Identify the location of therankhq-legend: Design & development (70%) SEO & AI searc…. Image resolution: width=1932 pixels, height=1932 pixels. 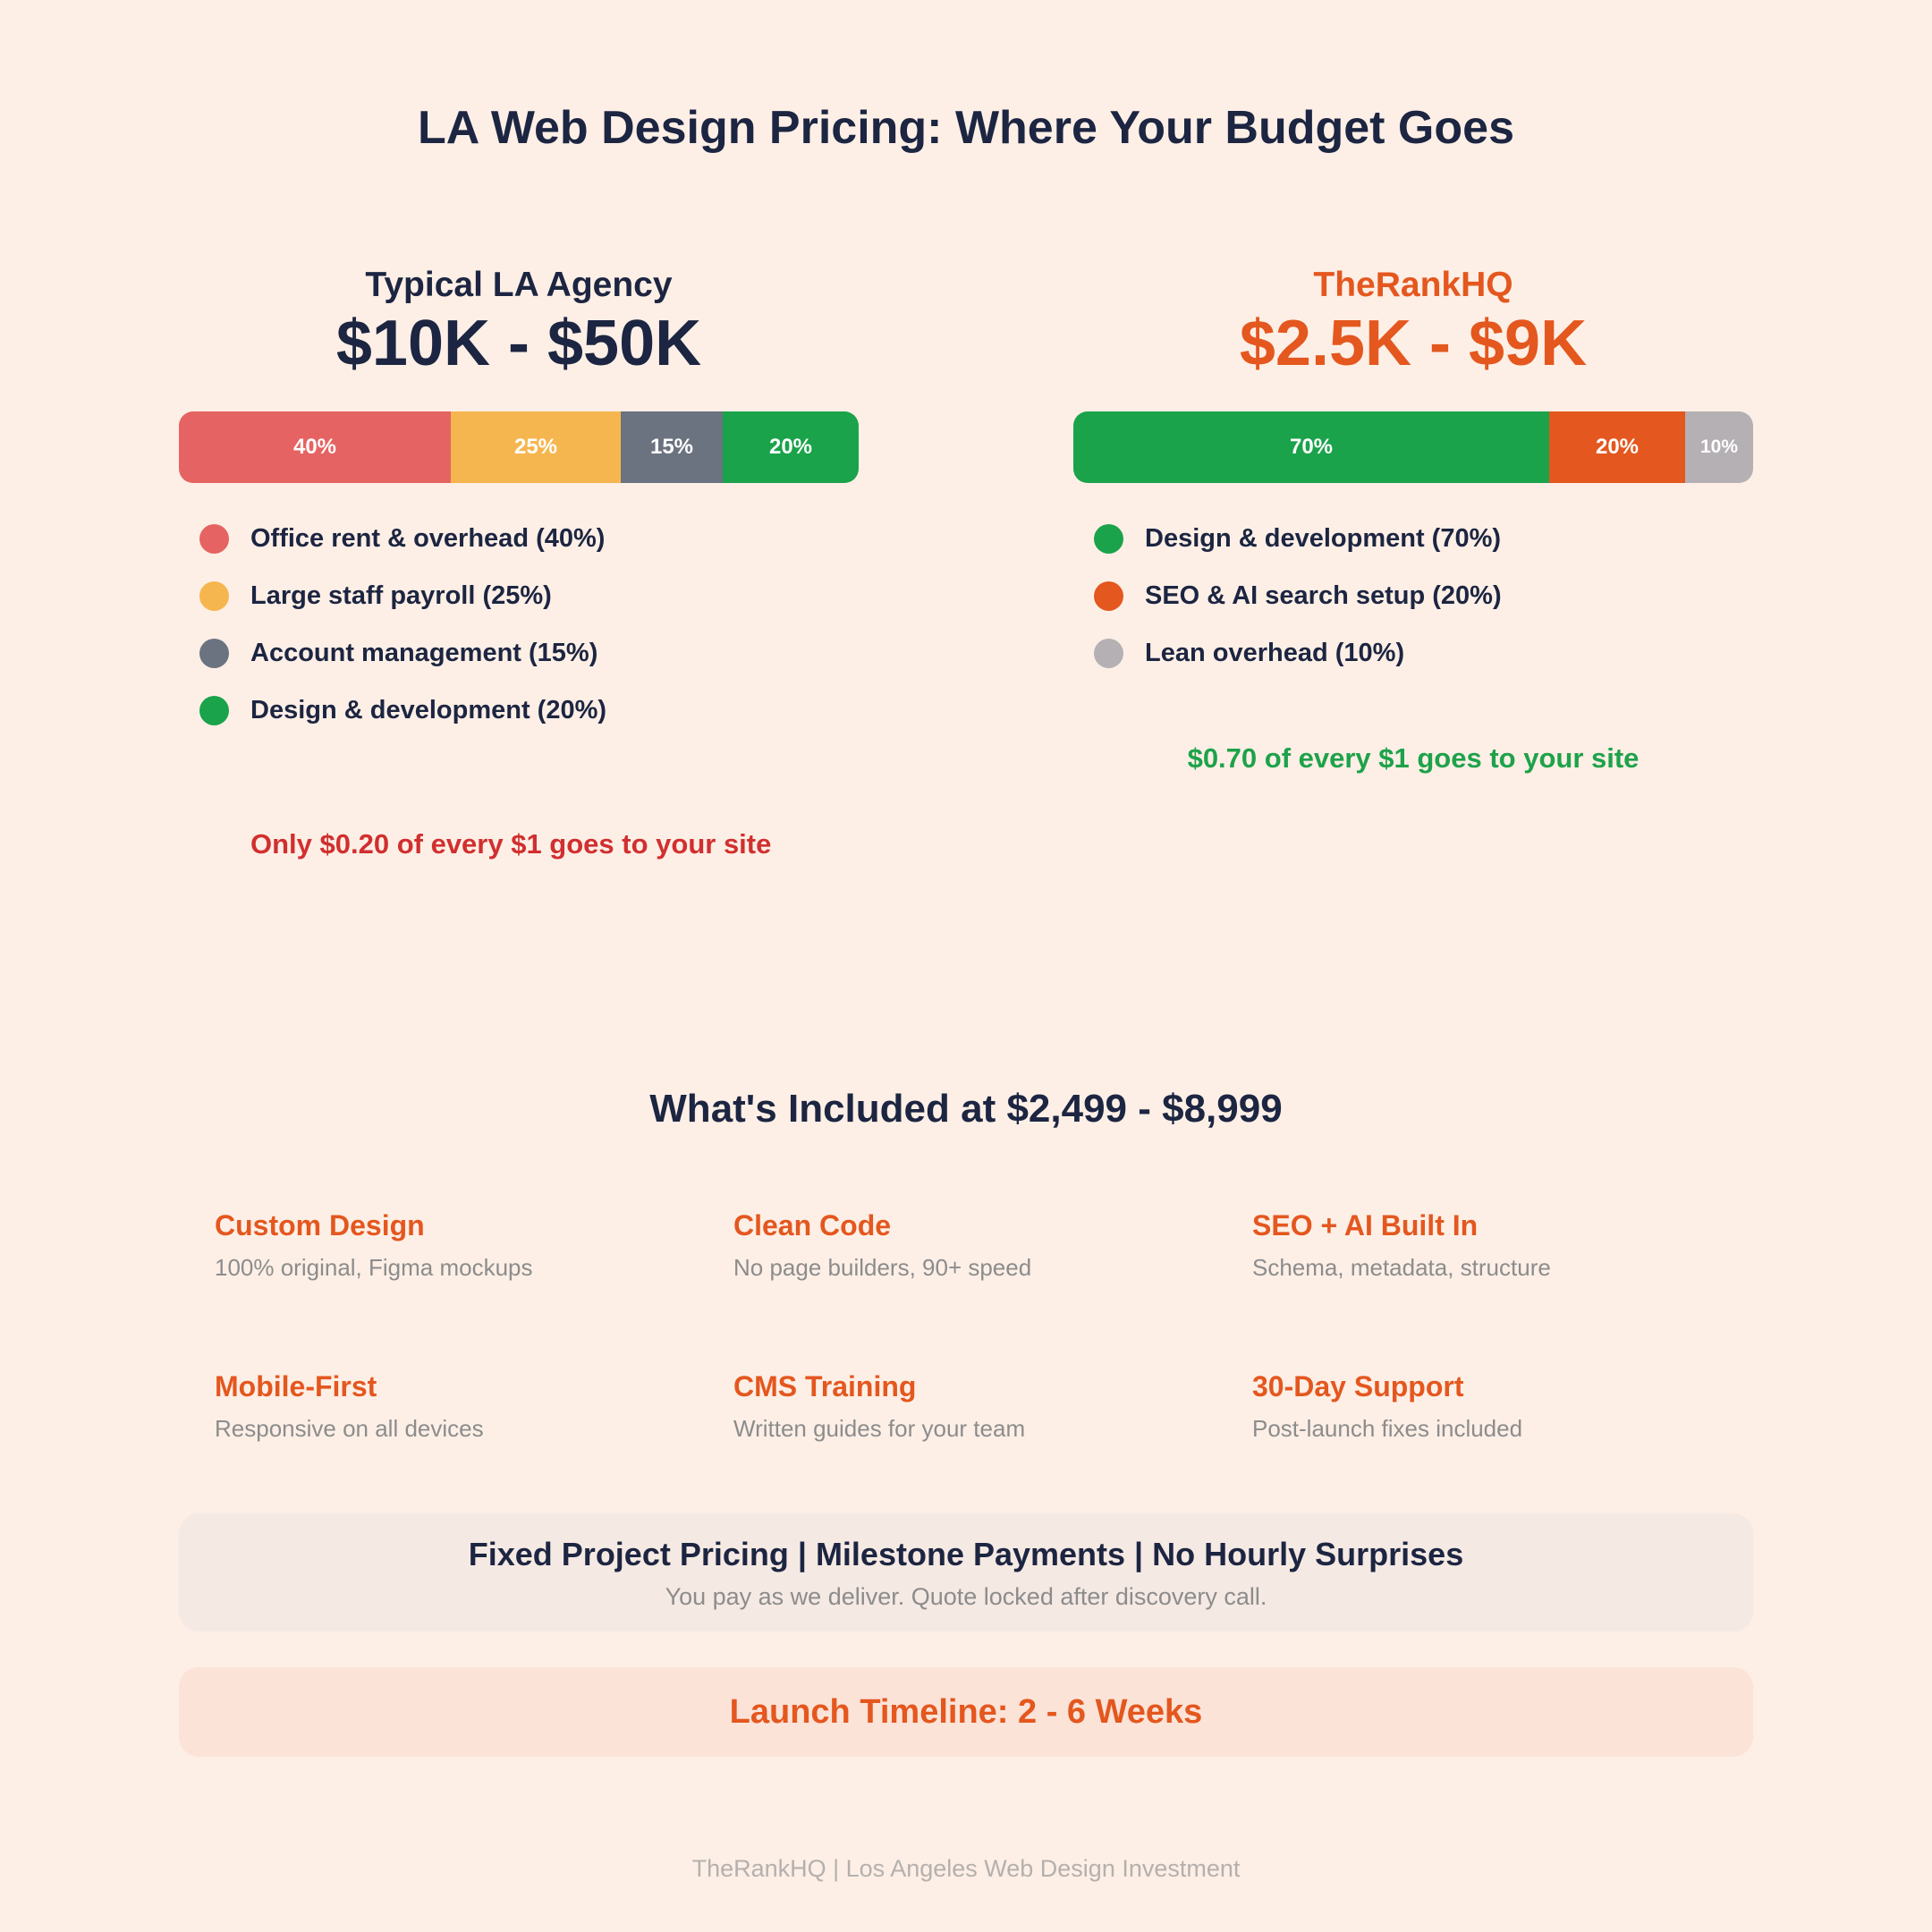
(1413, 596).